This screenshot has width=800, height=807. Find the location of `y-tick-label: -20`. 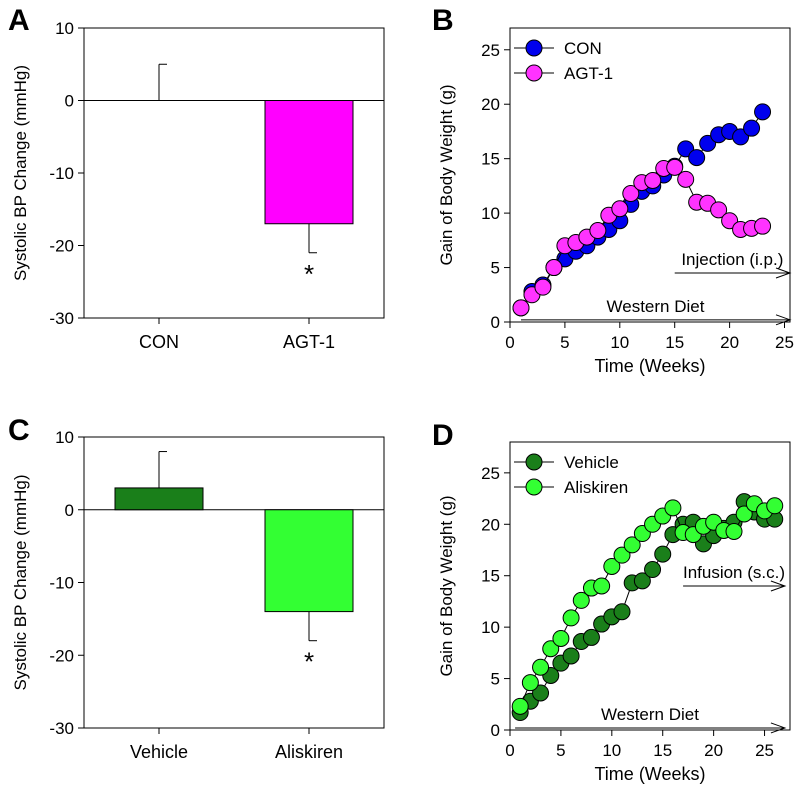

y-tick-label: -20 is located at coordinates (61, 246).